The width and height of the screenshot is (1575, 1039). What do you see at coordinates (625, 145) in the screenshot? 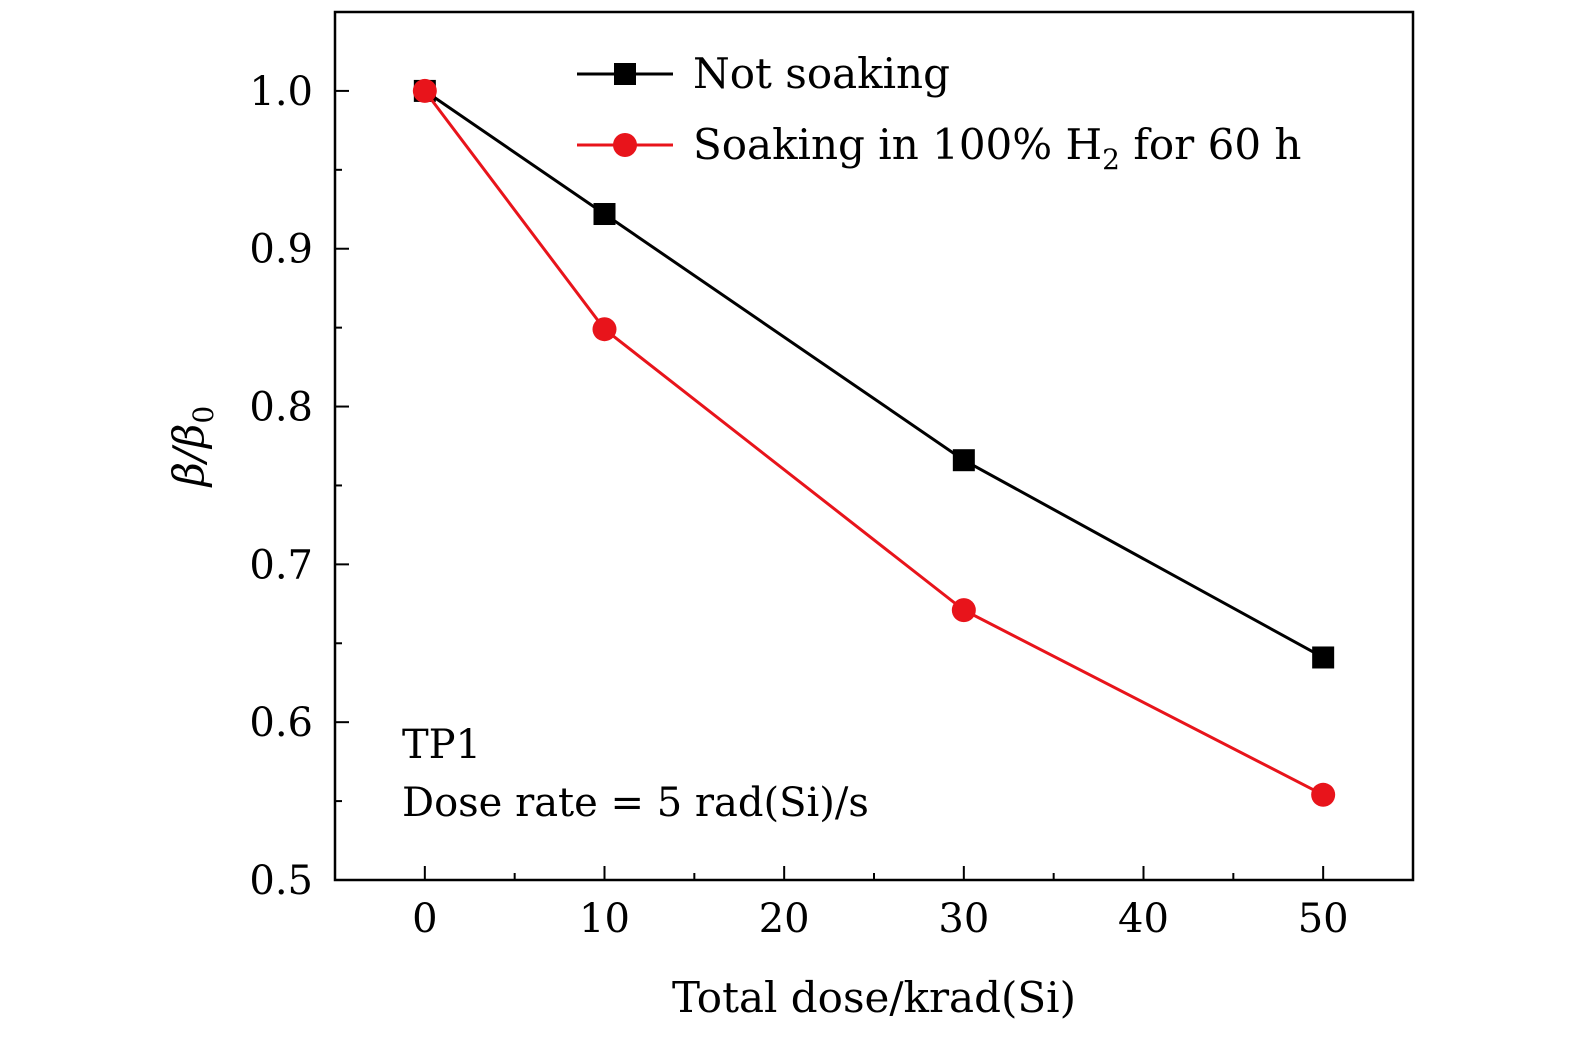
I see `legend-marker-circle` at bounding box center [625, 145].